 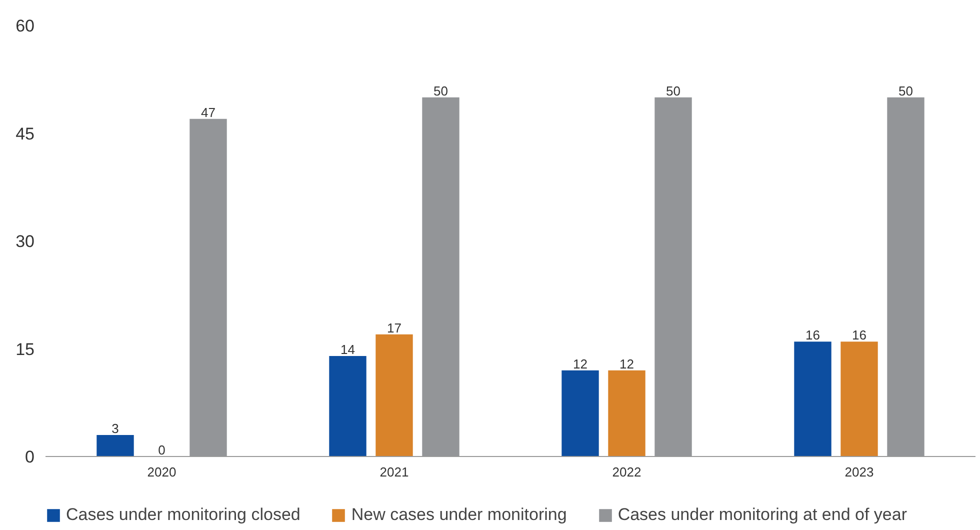 I want to click on legend-label: Cases under monitoring at end of year, so click(x=762, y=515).